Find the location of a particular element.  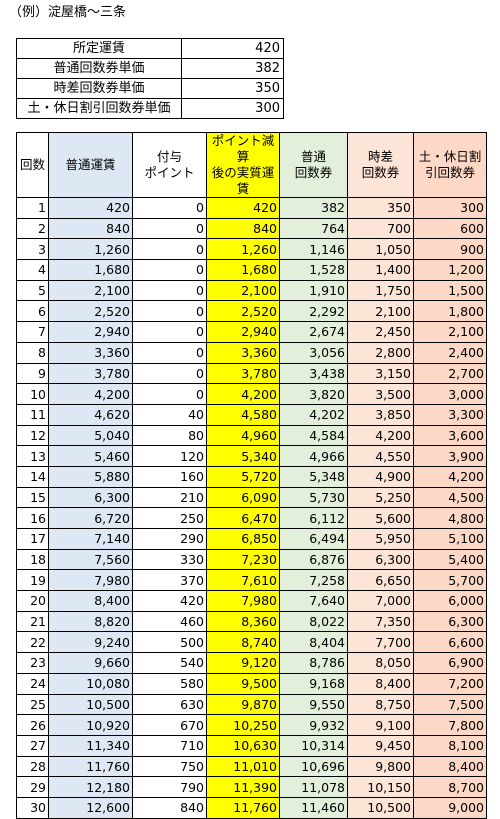

cell-points: 580 is located at coordinates (169, 683).